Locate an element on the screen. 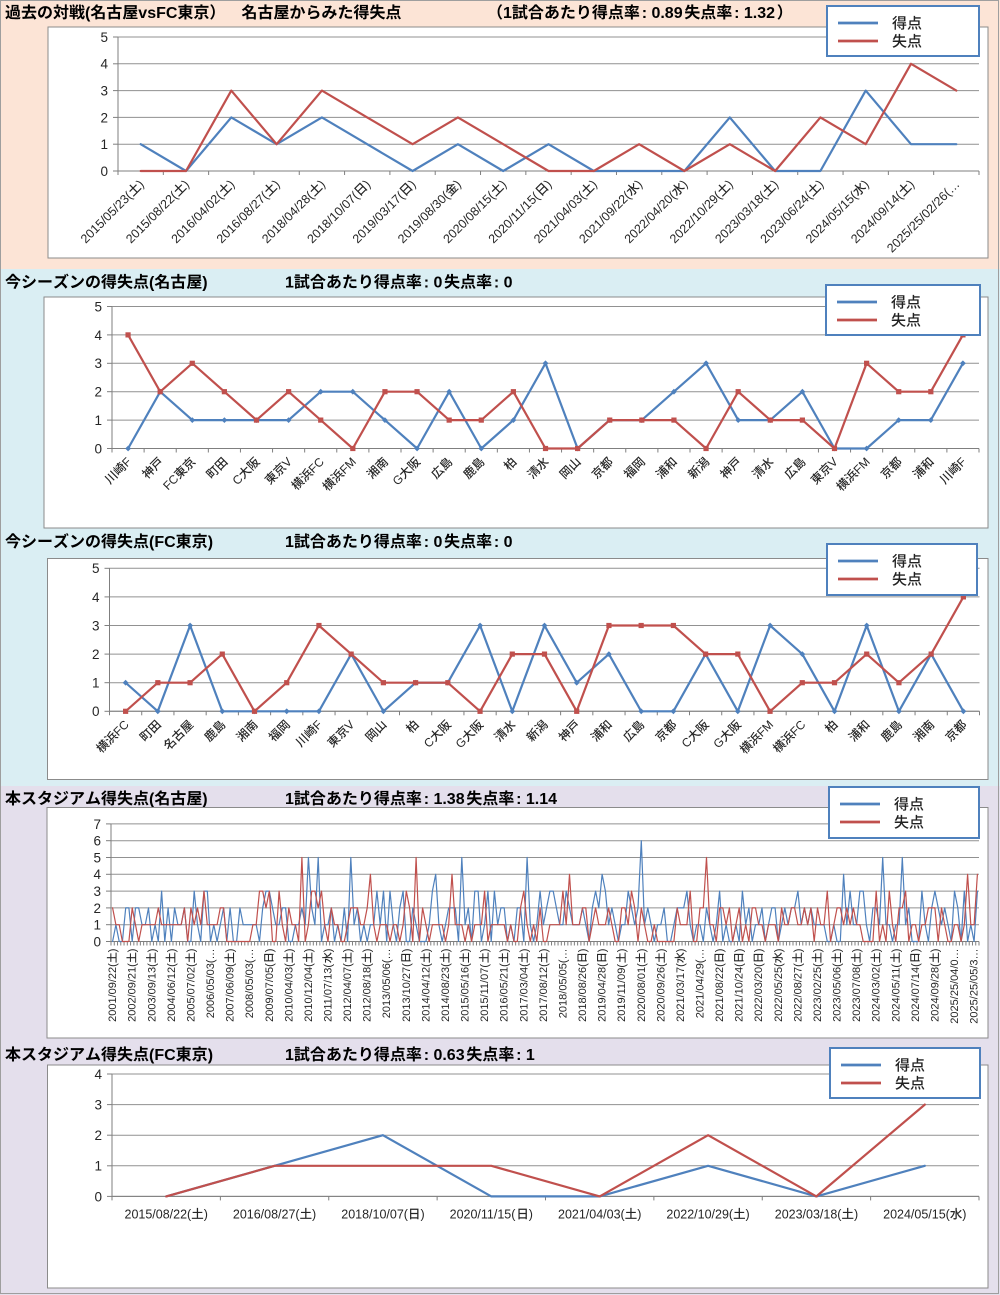  svg-text:: 0: : 0 is located at coordinates (433, 542).